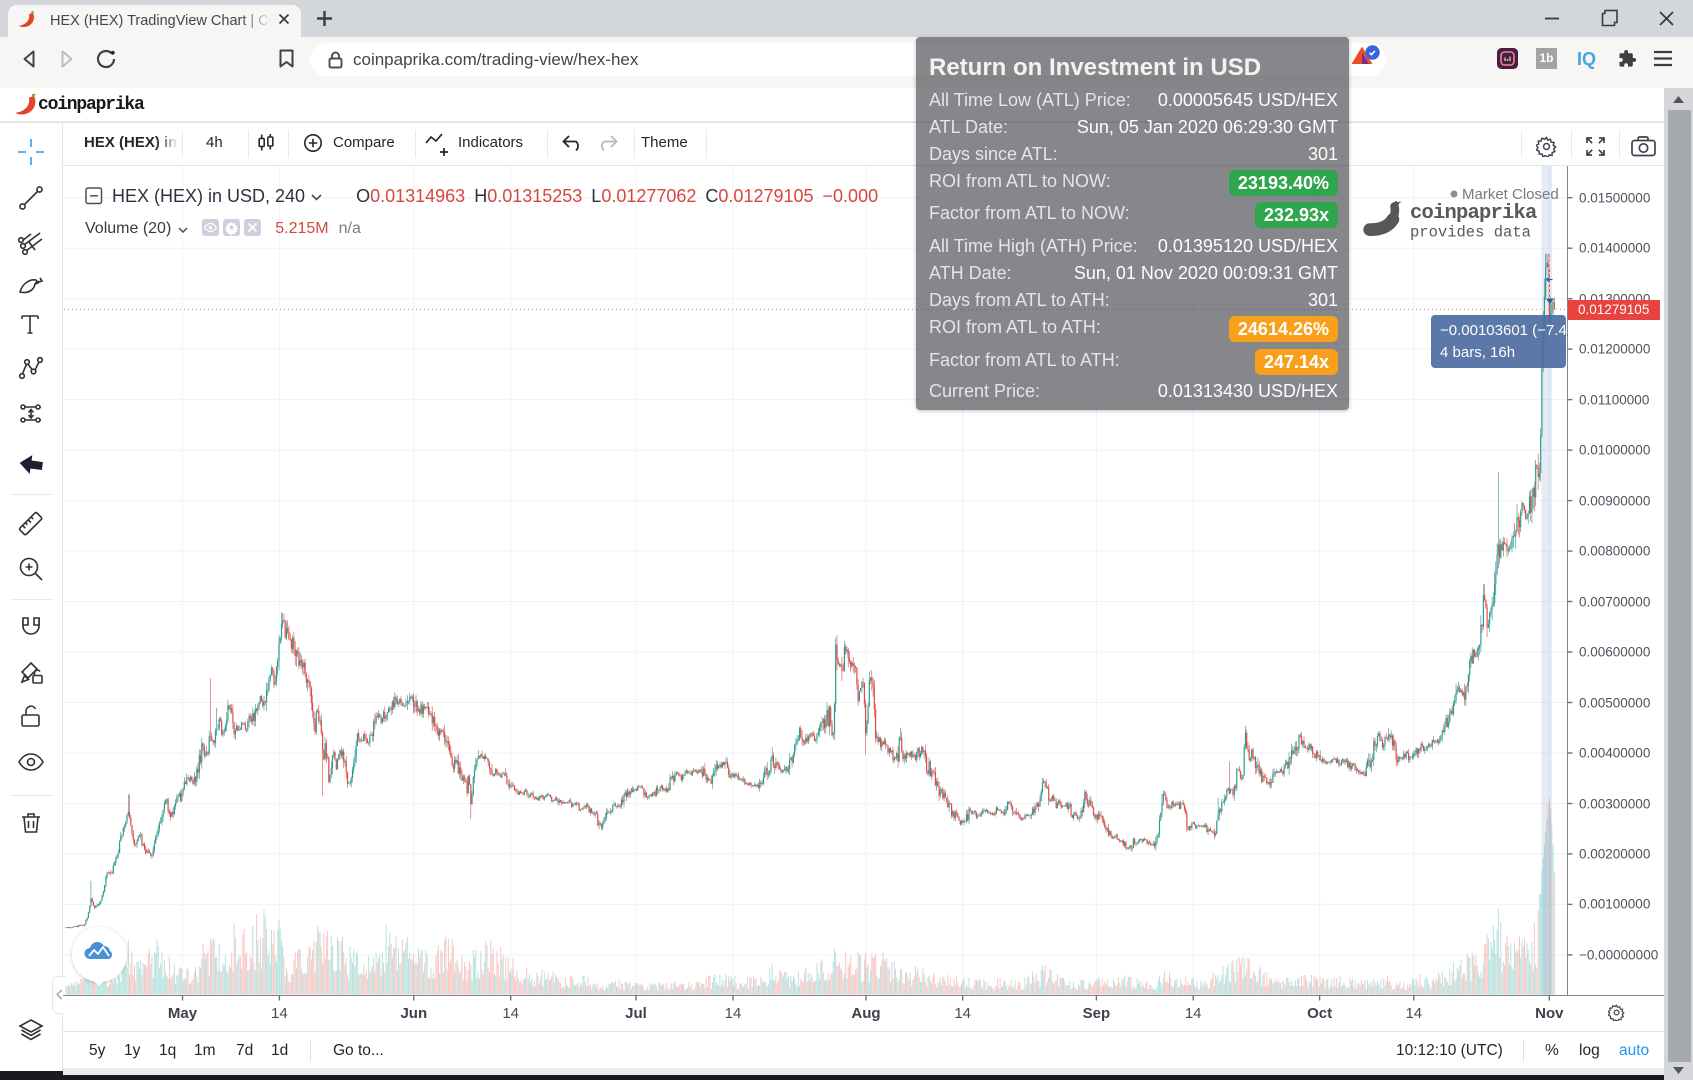 The image size is (1693, 1080). I want to click on svg-text: coinpaprika, so click(1473, 213).